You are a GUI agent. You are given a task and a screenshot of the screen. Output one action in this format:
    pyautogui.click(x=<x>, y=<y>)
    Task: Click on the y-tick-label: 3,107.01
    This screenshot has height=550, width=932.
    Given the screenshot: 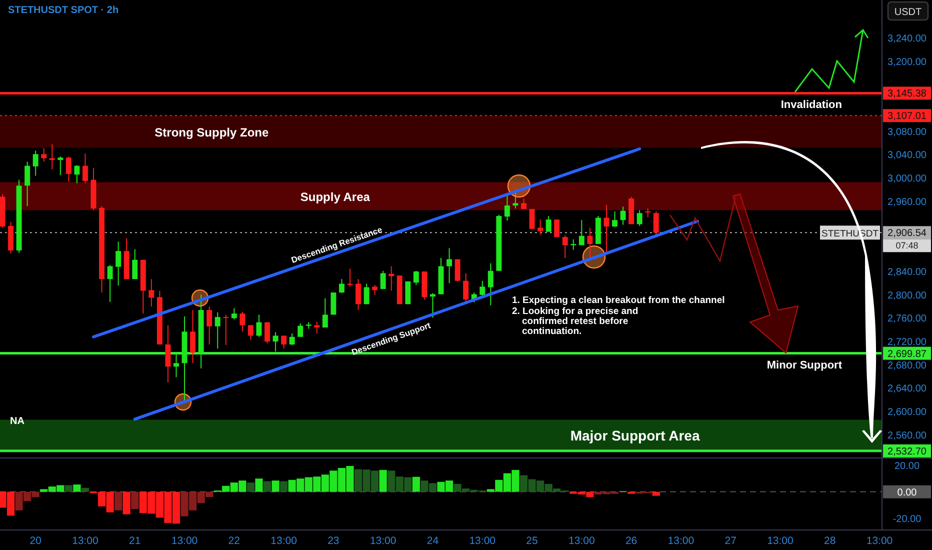 What is the action you would take?
    pyautogui.click(x=907, y=116)
    